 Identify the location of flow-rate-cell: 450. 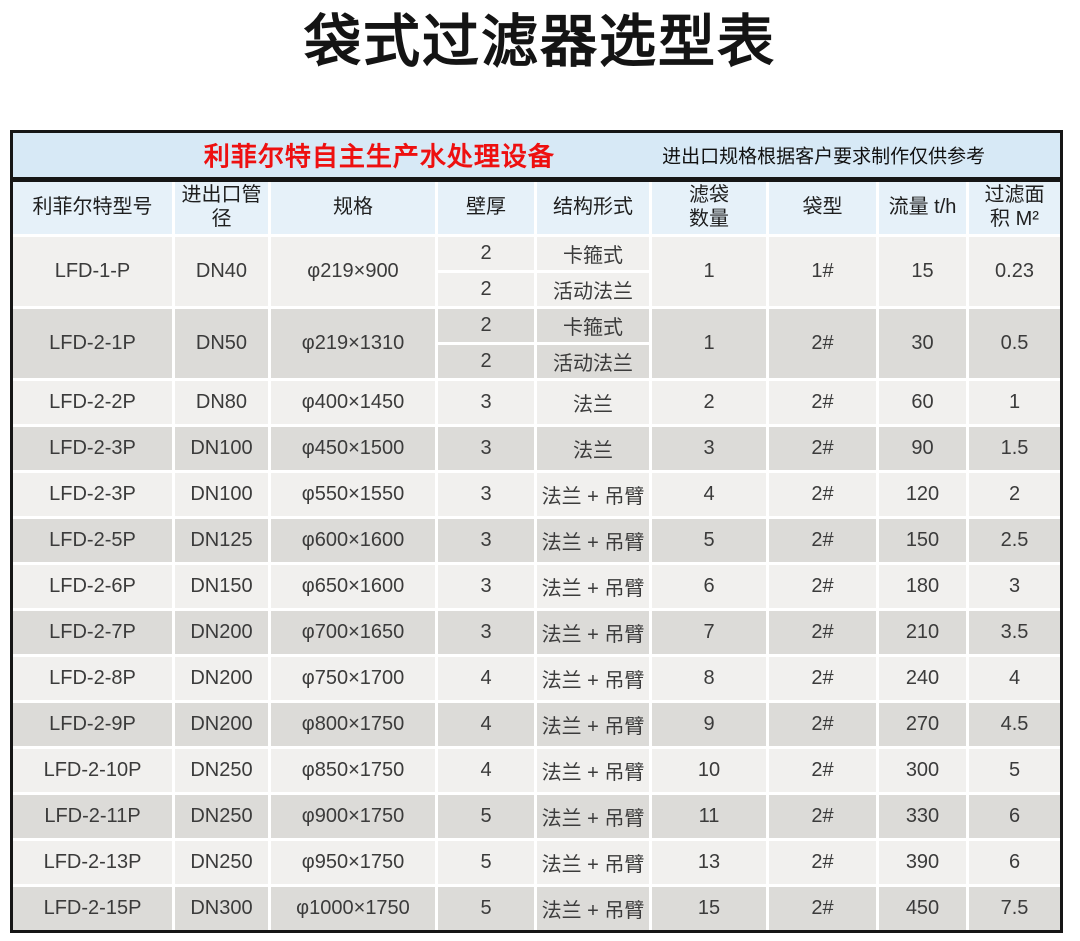
(922, 908).